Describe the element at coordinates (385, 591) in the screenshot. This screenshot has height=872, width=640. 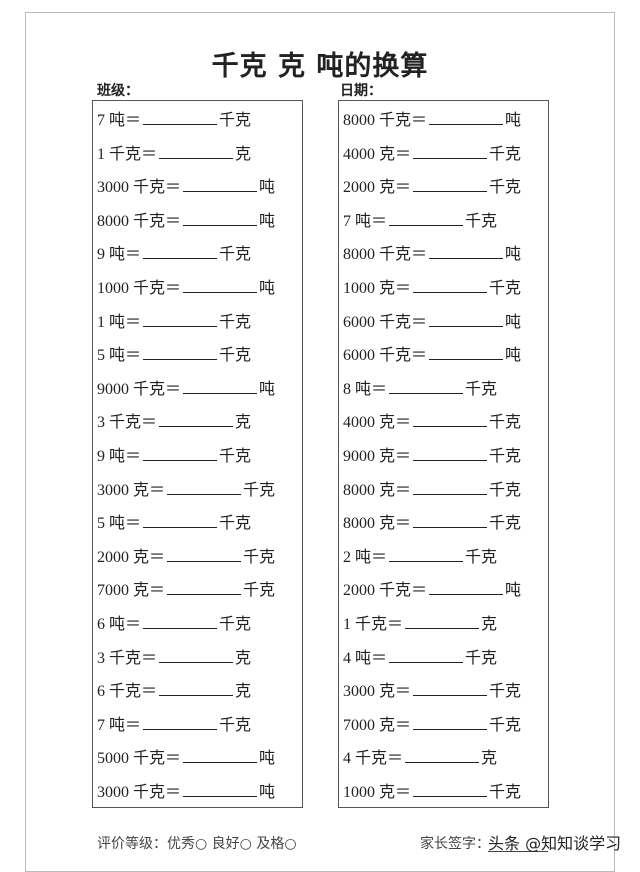
I see `given: 2000 千克＝` at that location.